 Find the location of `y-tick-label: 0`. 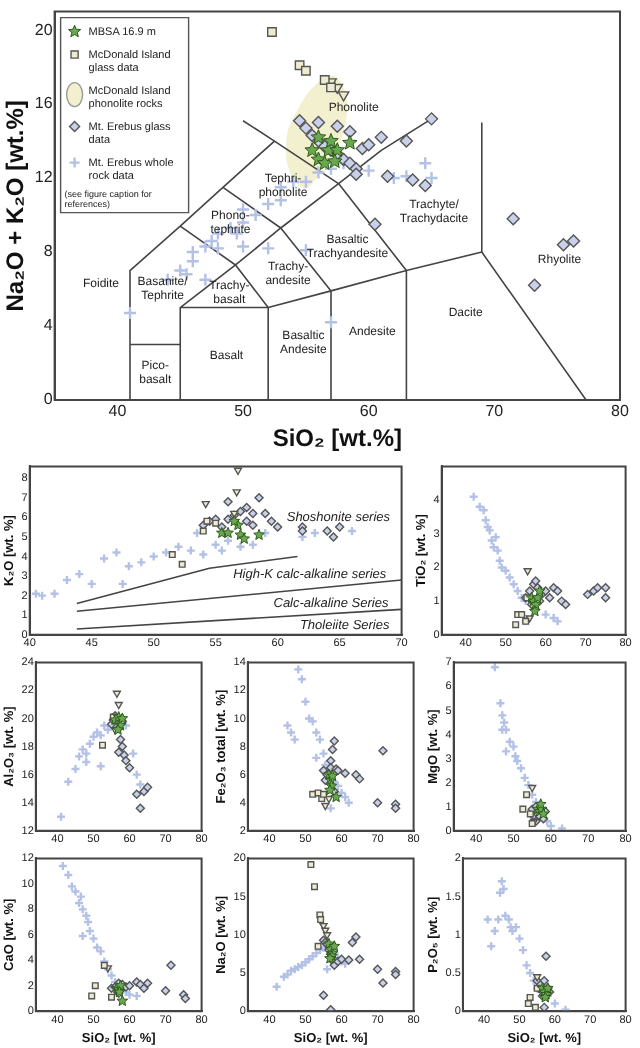

y-tick-label: 0 is located at coordinates (48, 399).